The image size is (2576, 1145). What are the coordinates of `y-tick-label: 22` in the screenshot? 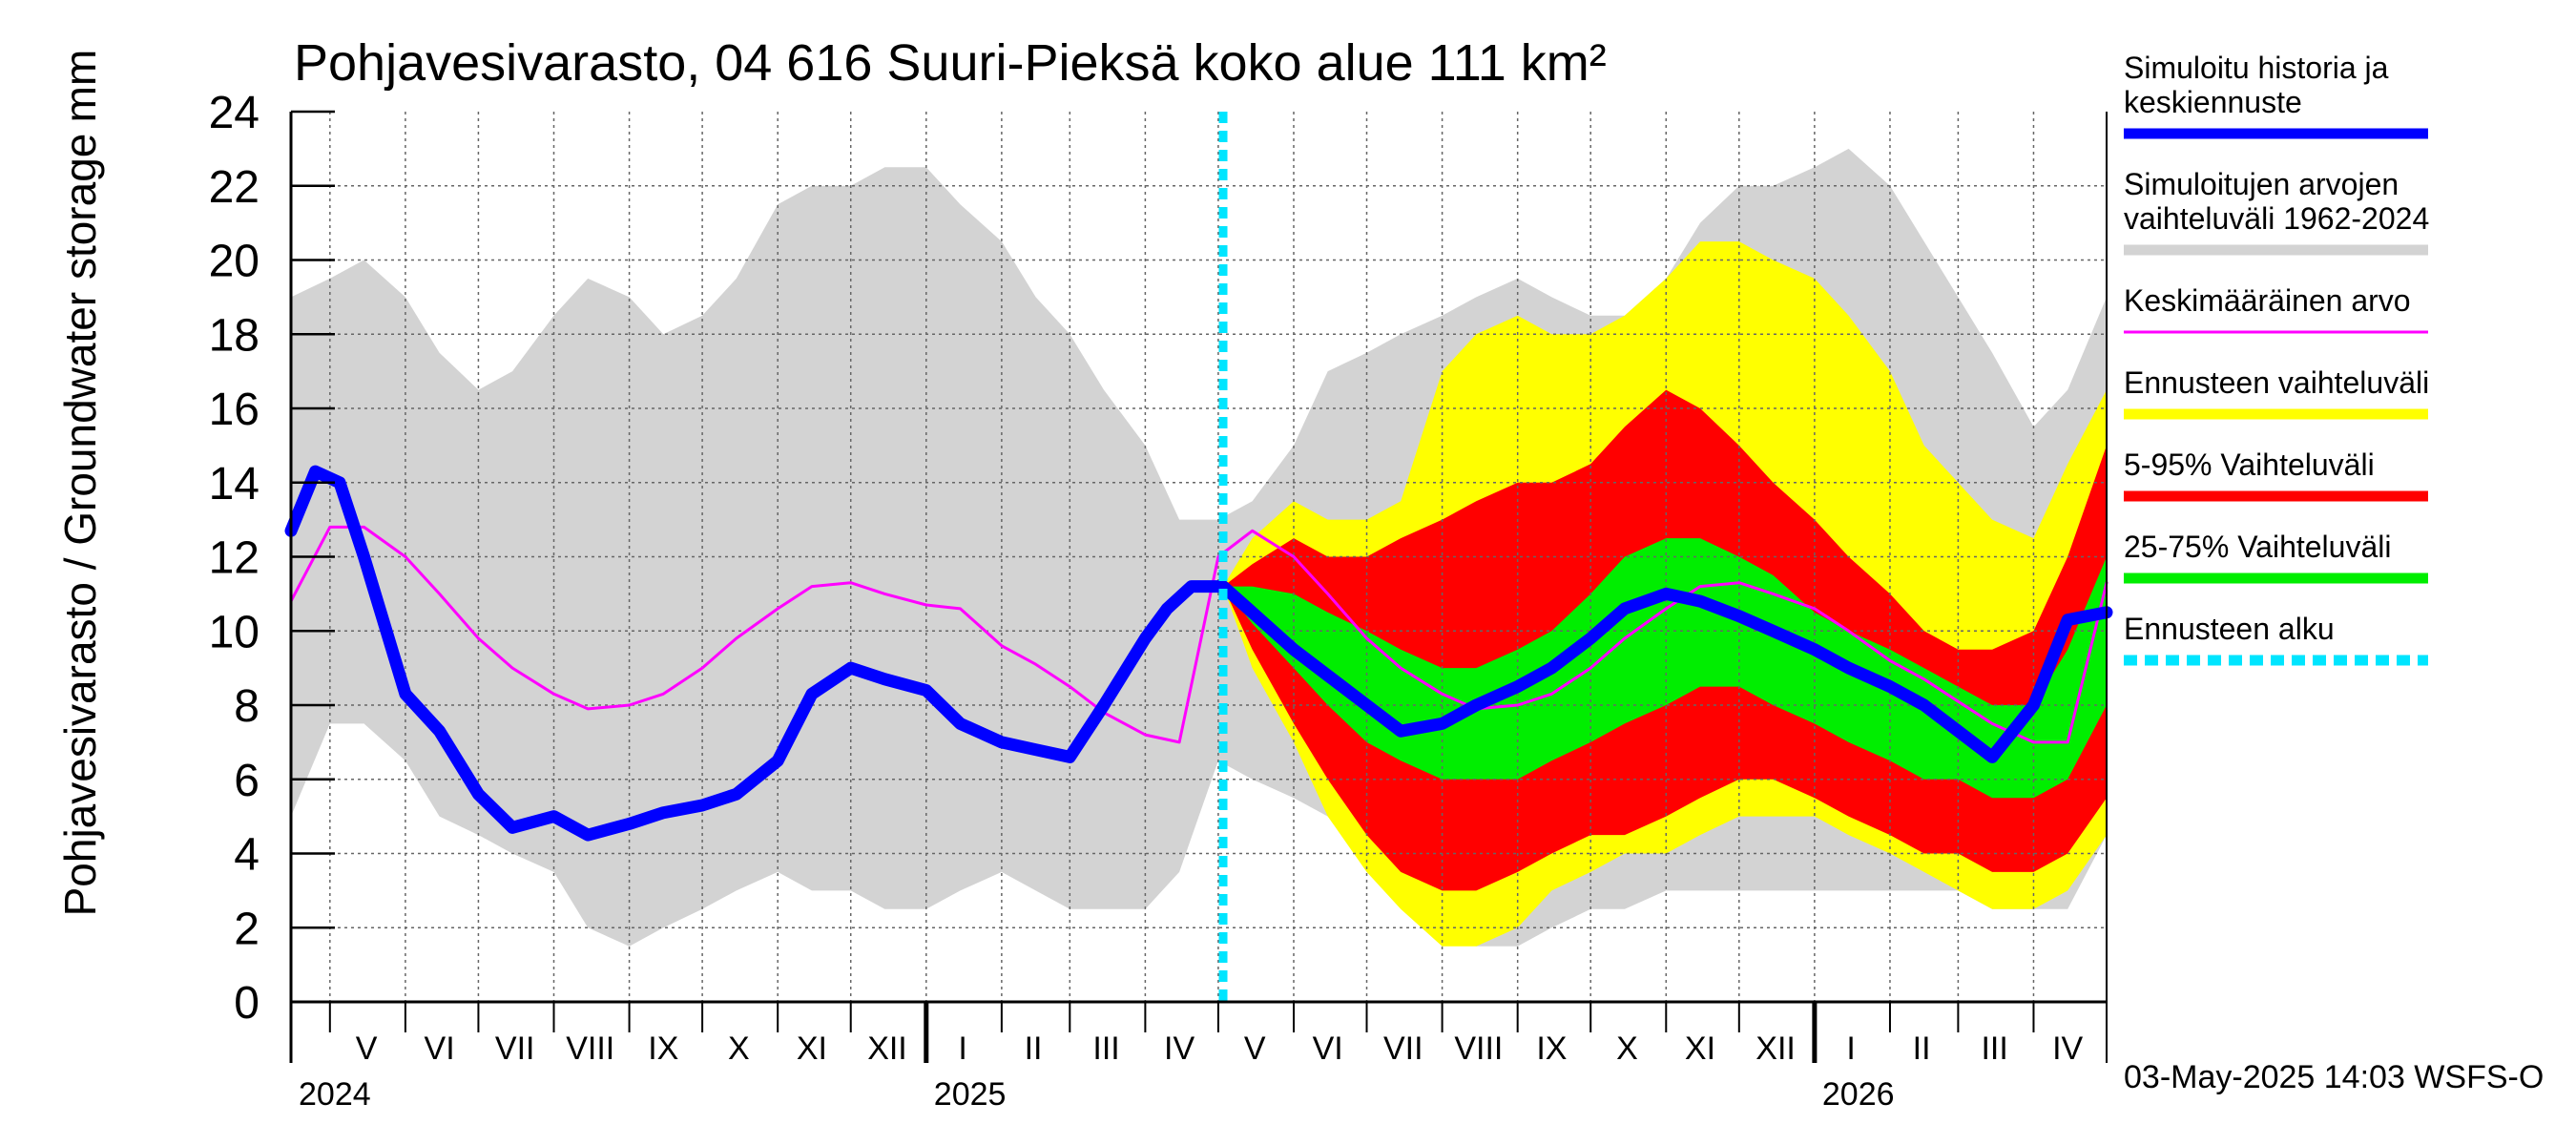 It's located at (234, 187).